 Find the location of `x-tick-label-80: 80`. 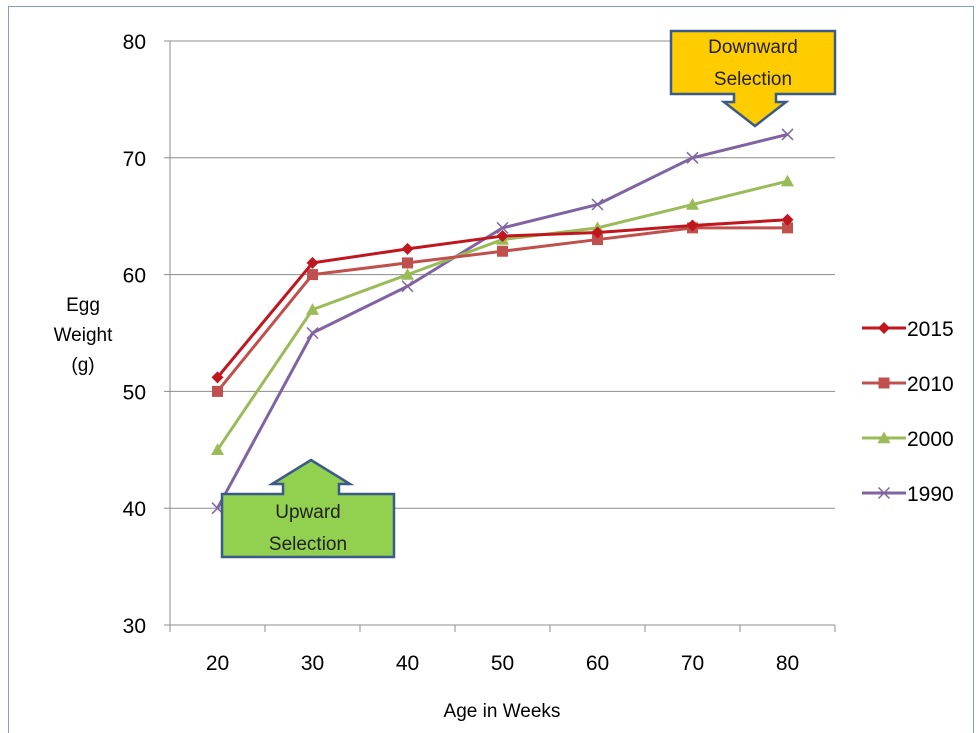

x-tick-label-80: 80 is located at coordinates (787, 663).